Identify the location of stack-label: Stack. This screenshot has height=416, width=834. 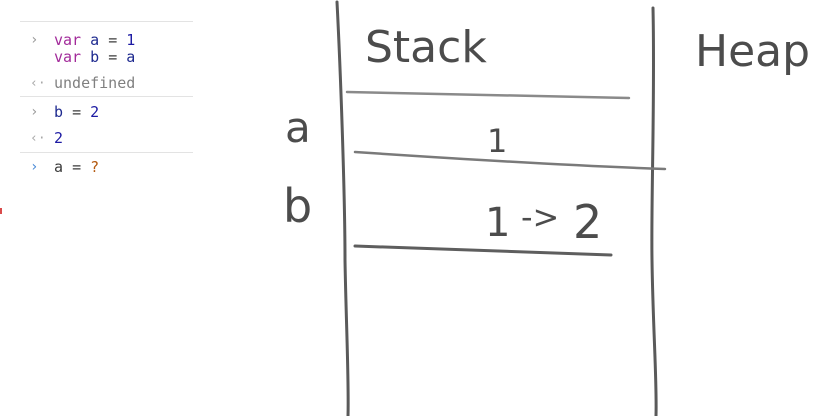
(426, 47).